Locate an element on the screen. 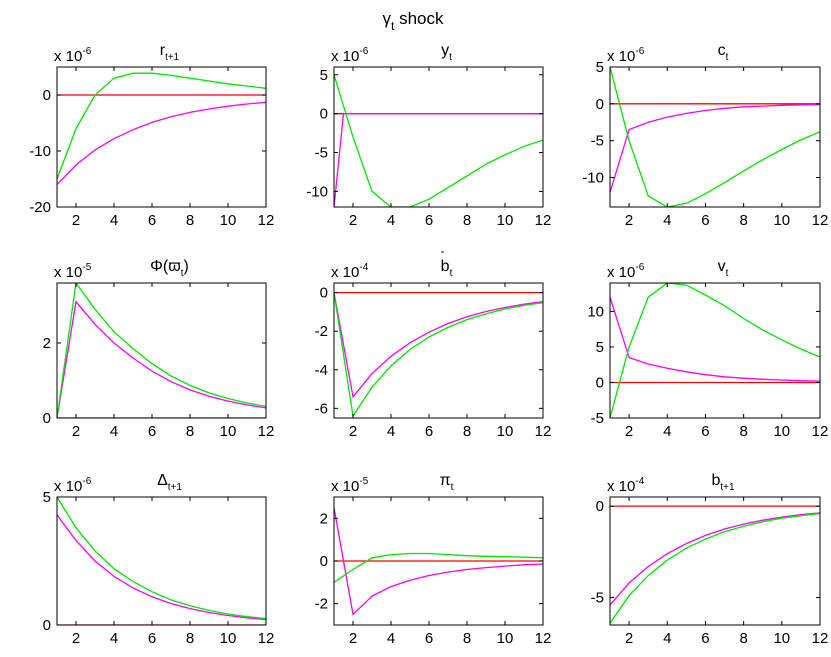 Image resolution: width=831 pixels, height=657 pixels. chart-panel-9: 2 4 6 8 10 12 -5 0x 10-4 bt+1 is located at coordinates (710, 559).